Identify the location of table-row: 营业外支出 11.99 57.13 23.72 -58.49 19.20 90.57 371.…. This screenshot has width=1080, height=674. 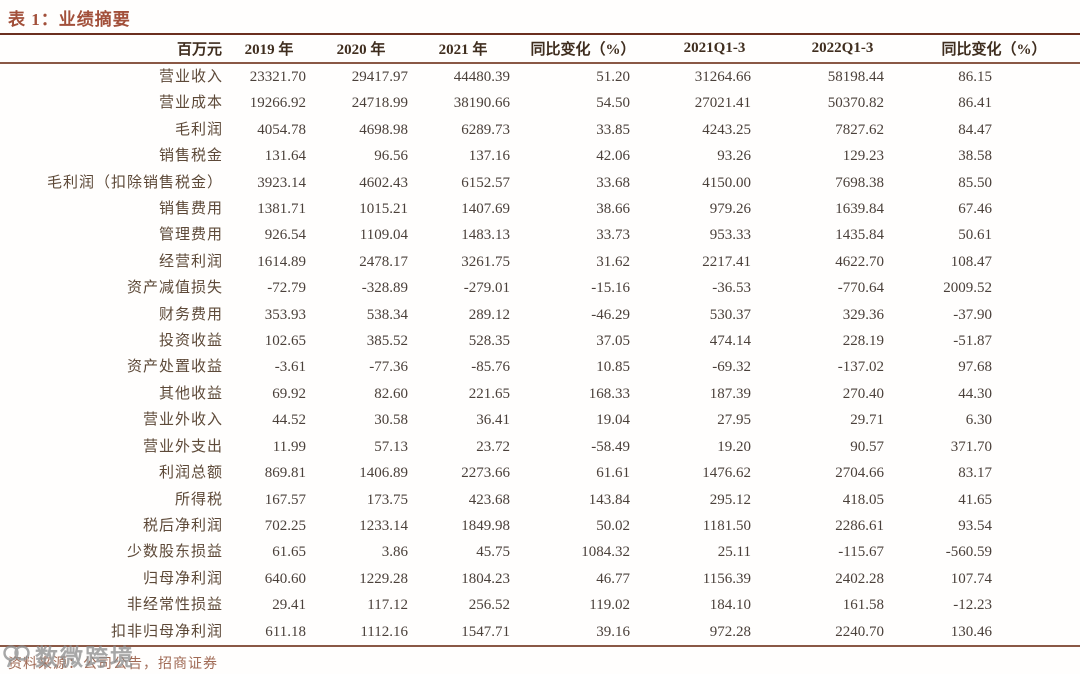
(540, 447).